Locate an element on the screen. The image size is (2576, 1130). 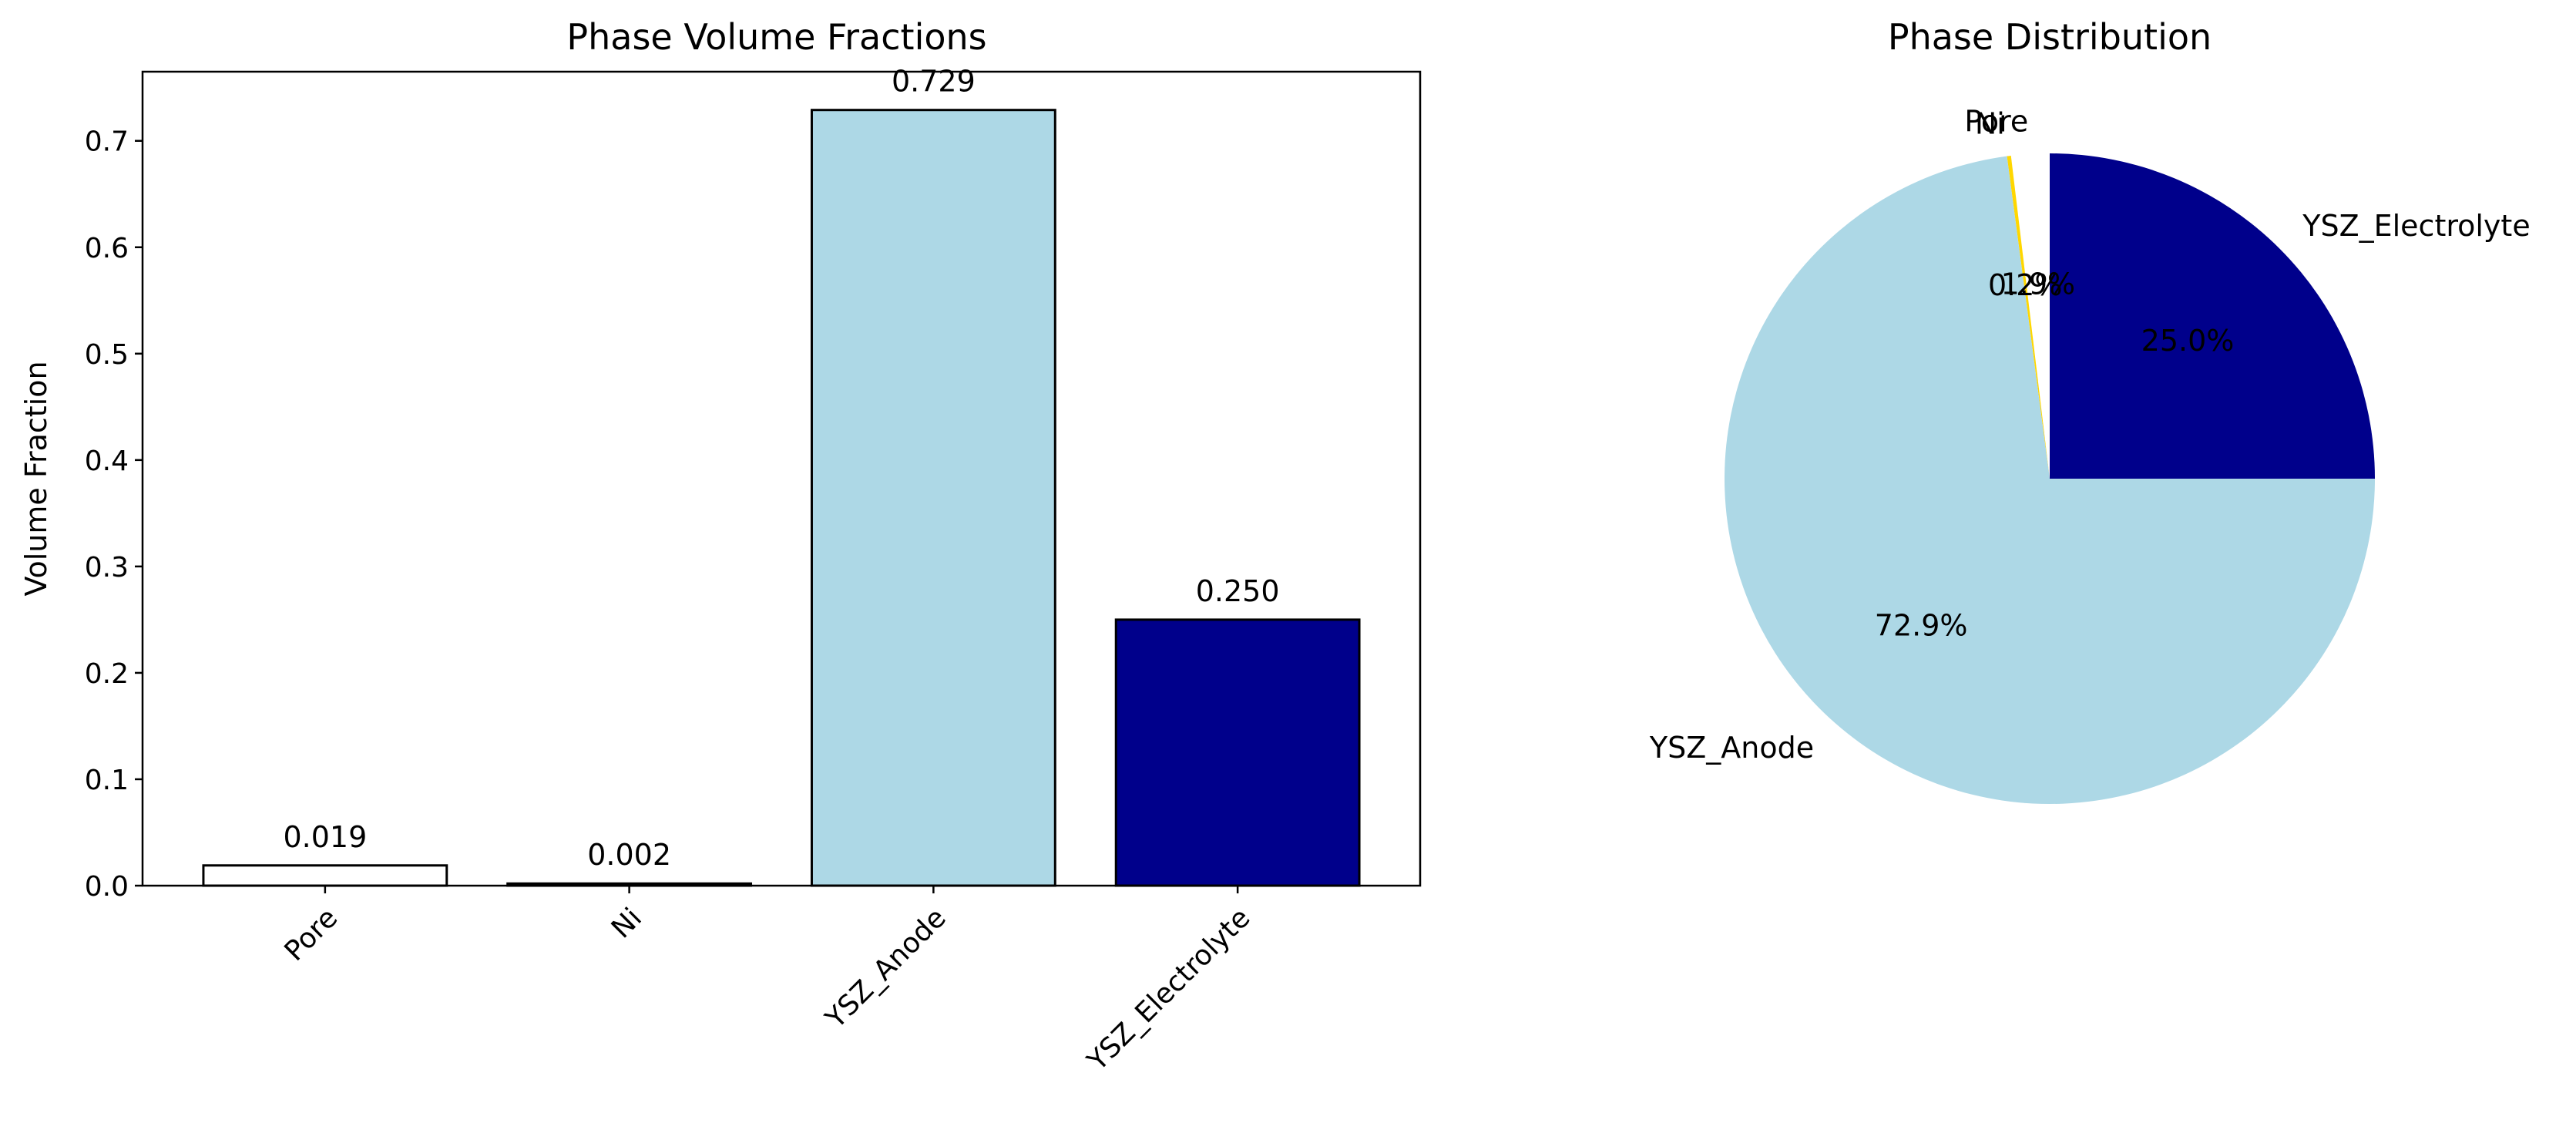
bar-value-label: 0.002 is located at coordinates (629, 855).